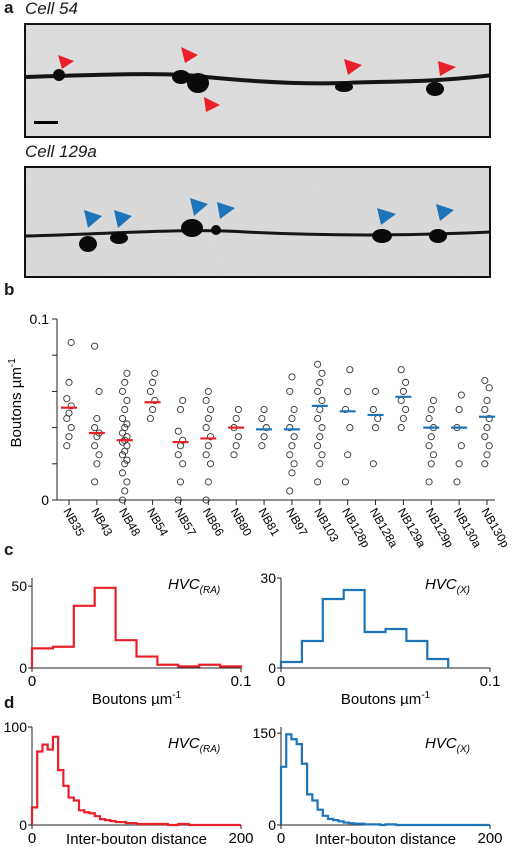 The height and width of the screenshot is (850, 513). Describe the element at coordinates (9, 289) in the screenshot. I see `panel-b-letter: b` at that location.